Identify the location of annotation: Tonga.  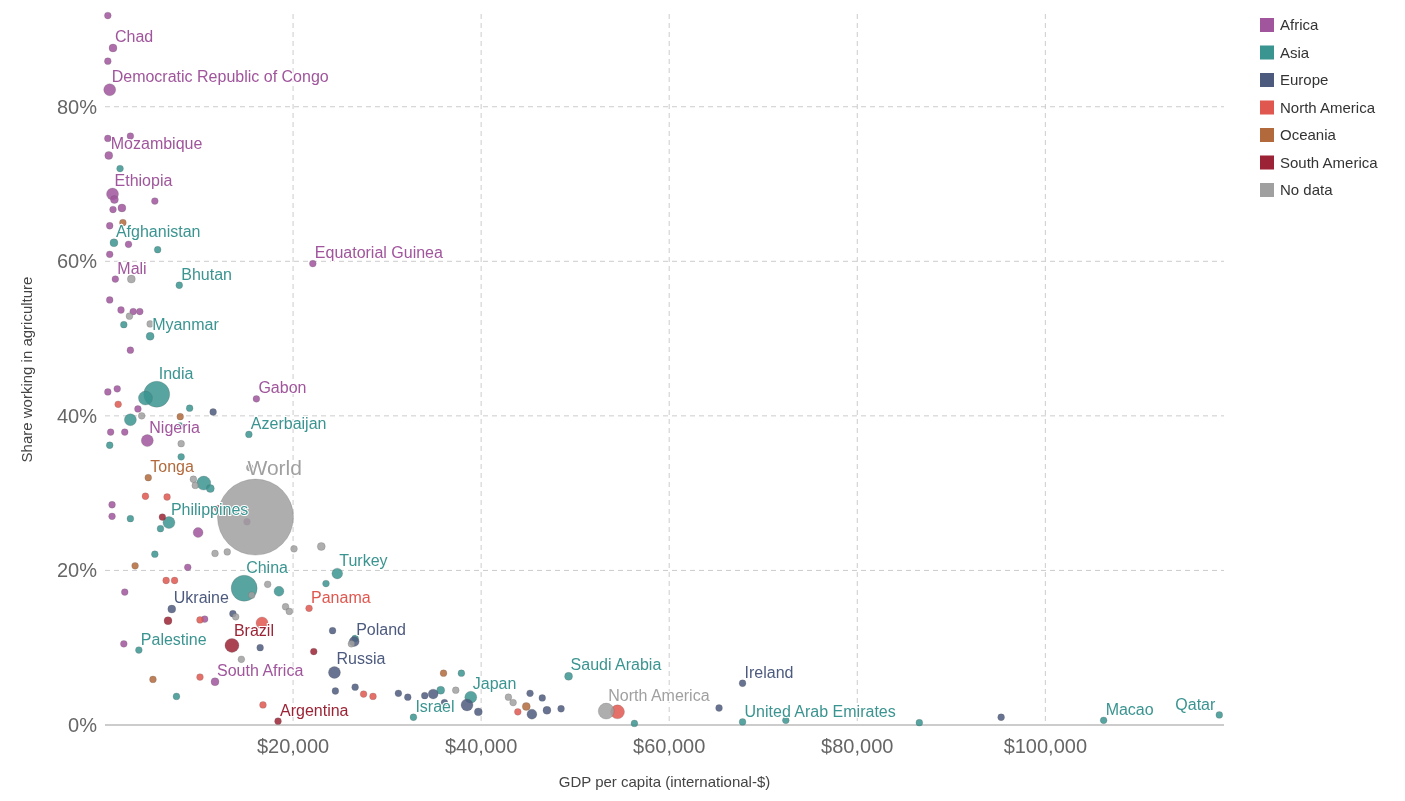
(172, 467).